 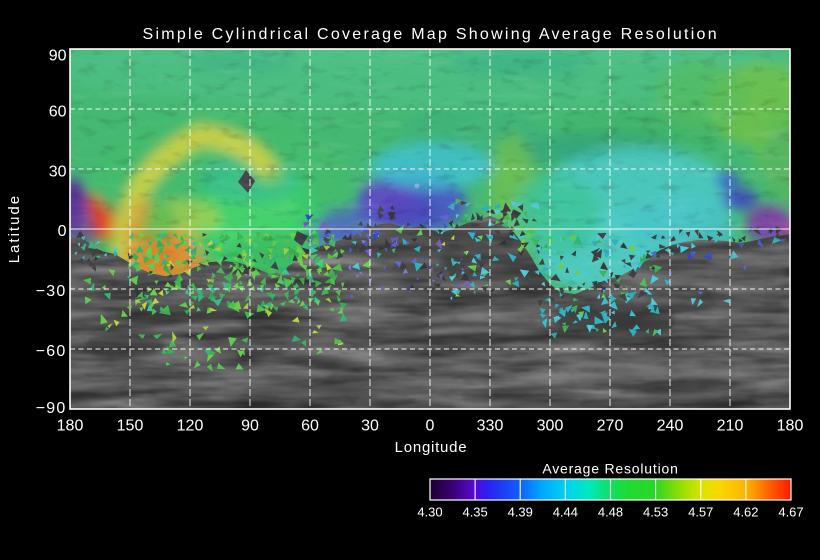 What do you see at coordinates (700, 511) in the screenshot?
I see `svg-text: 4.57` at bounding box center [700, 511].